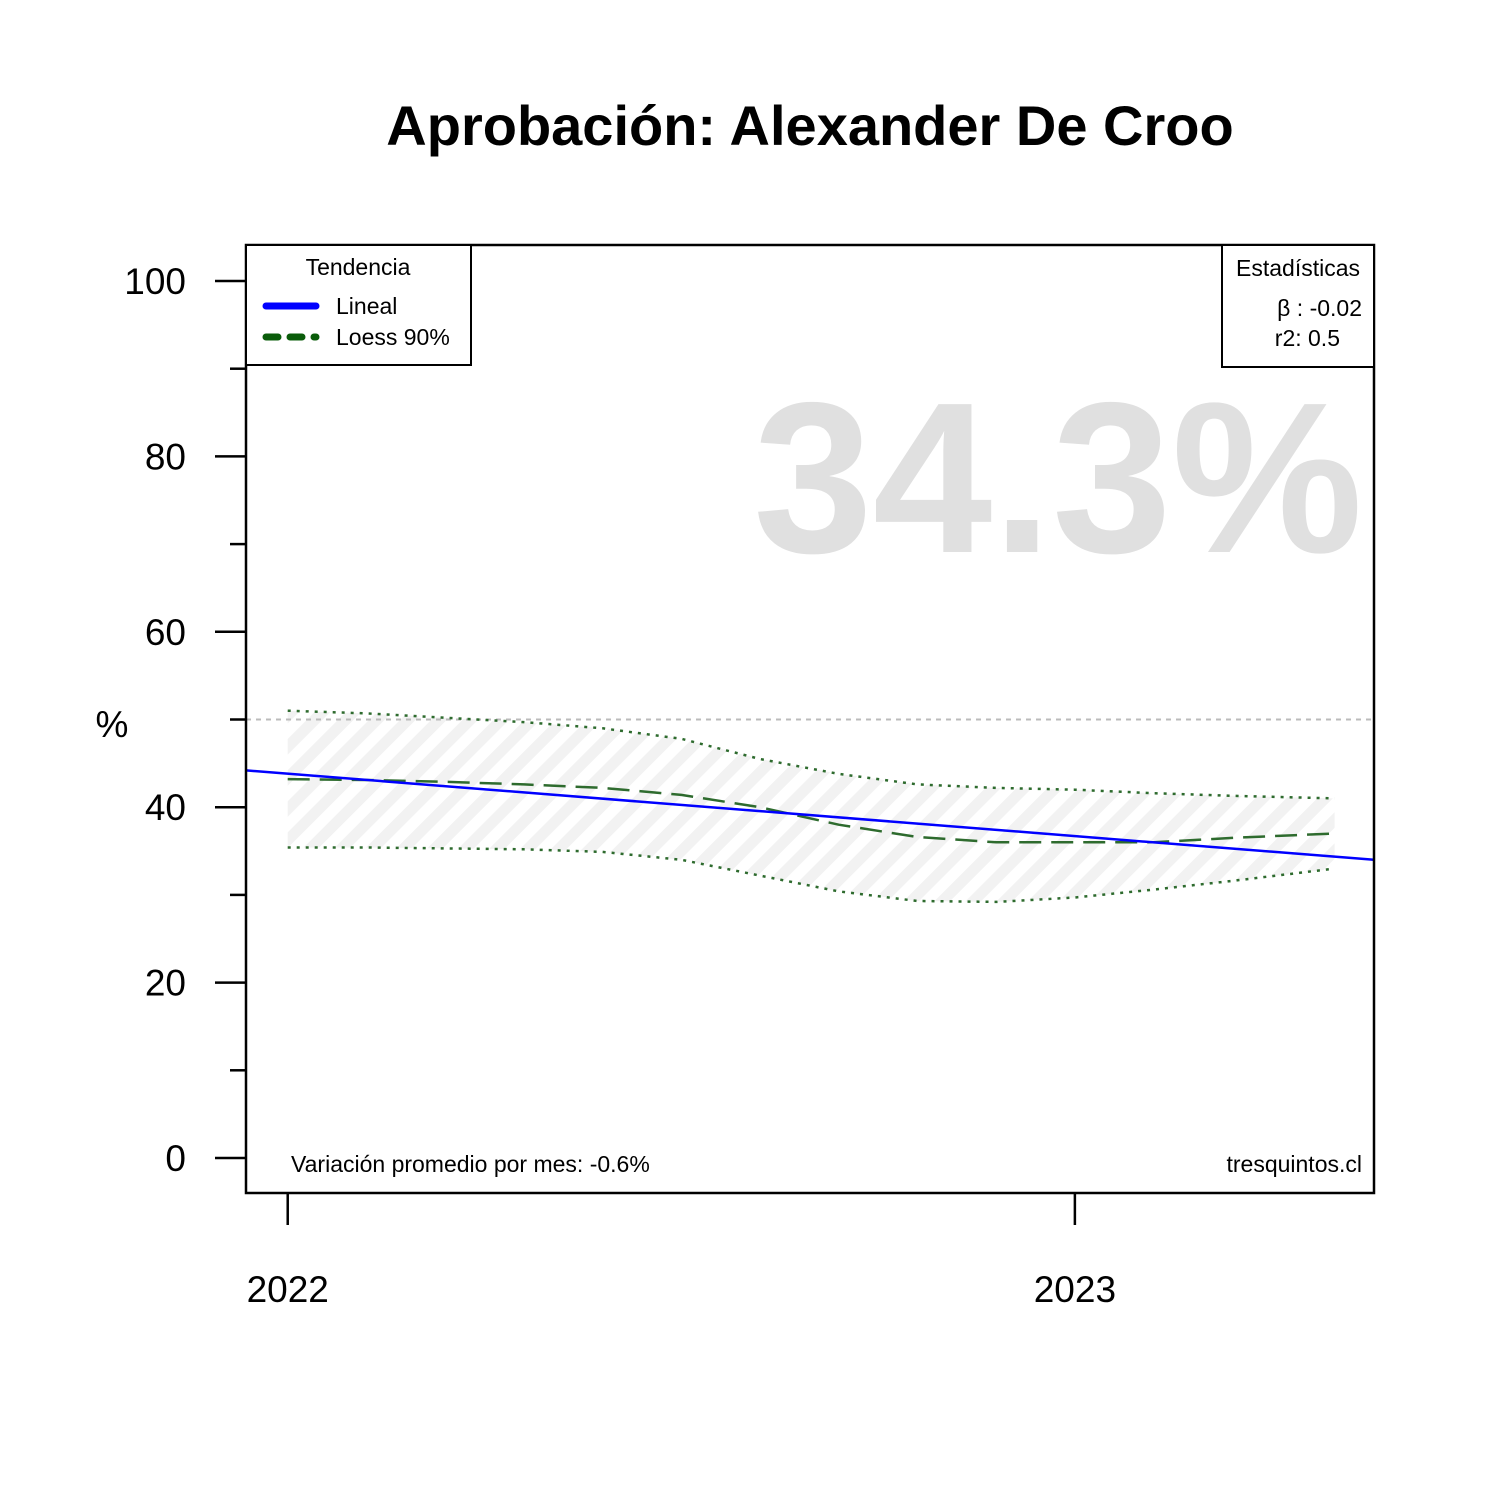 This screenshot has width=1500, height=1500. What do you see at coordinates (809, 125) in the screenshot?
I see `chart-title: Aprobación: Alexander De Croo` at bounding box center [809, 125].